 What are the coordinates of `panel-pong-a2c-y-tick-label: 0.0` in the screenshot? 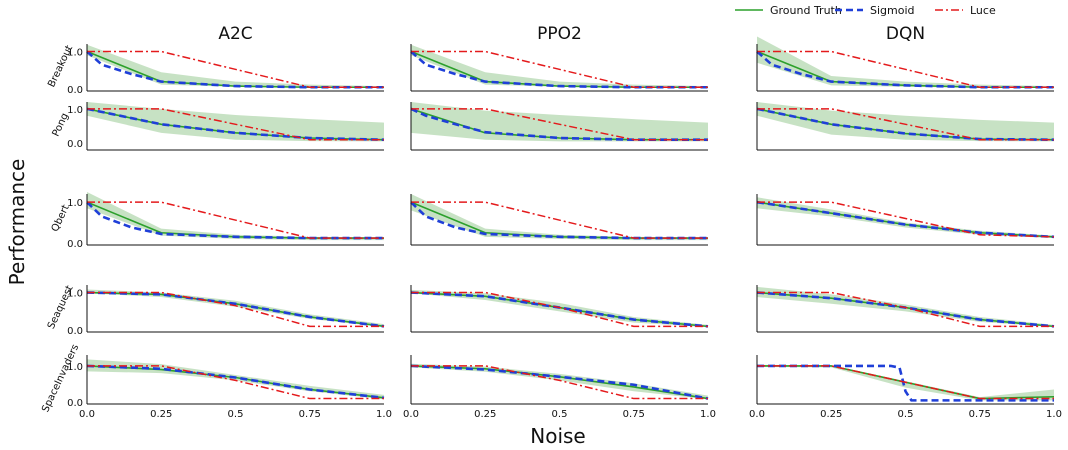 It's located at (75, 144).